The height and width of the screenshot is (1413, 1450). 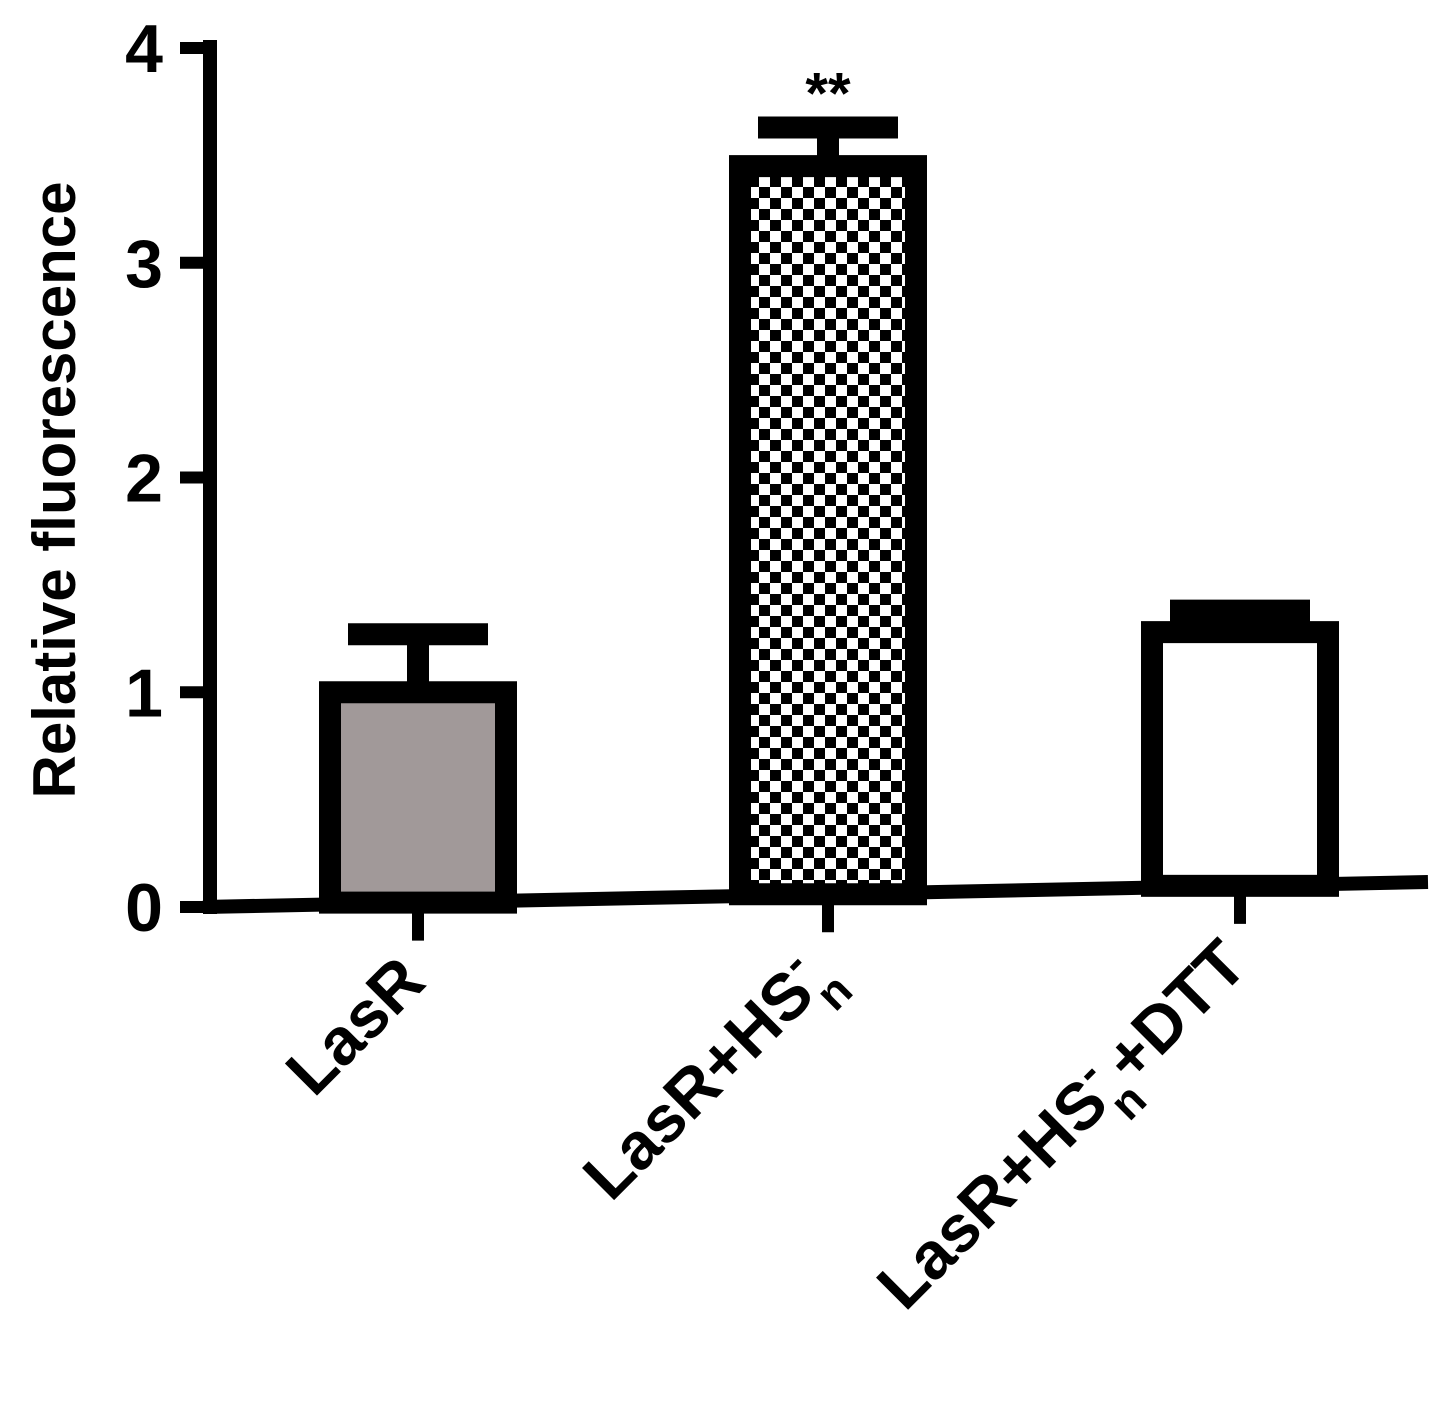 I want to click on y-tick-label: 3, so click(x=144, y=264).